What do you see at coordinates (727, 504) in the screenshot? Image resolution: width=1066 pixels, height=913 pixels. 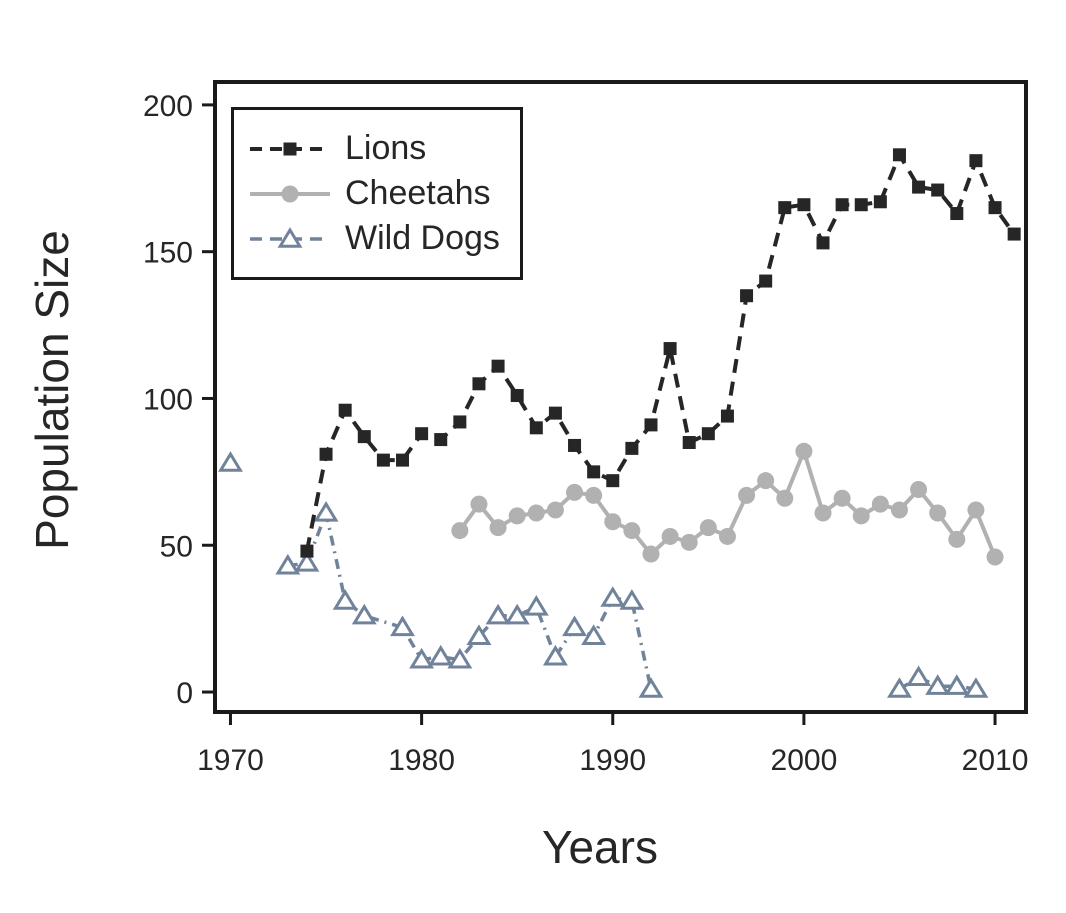 I see `cheetahs-series` at bounding box center [727, 504].